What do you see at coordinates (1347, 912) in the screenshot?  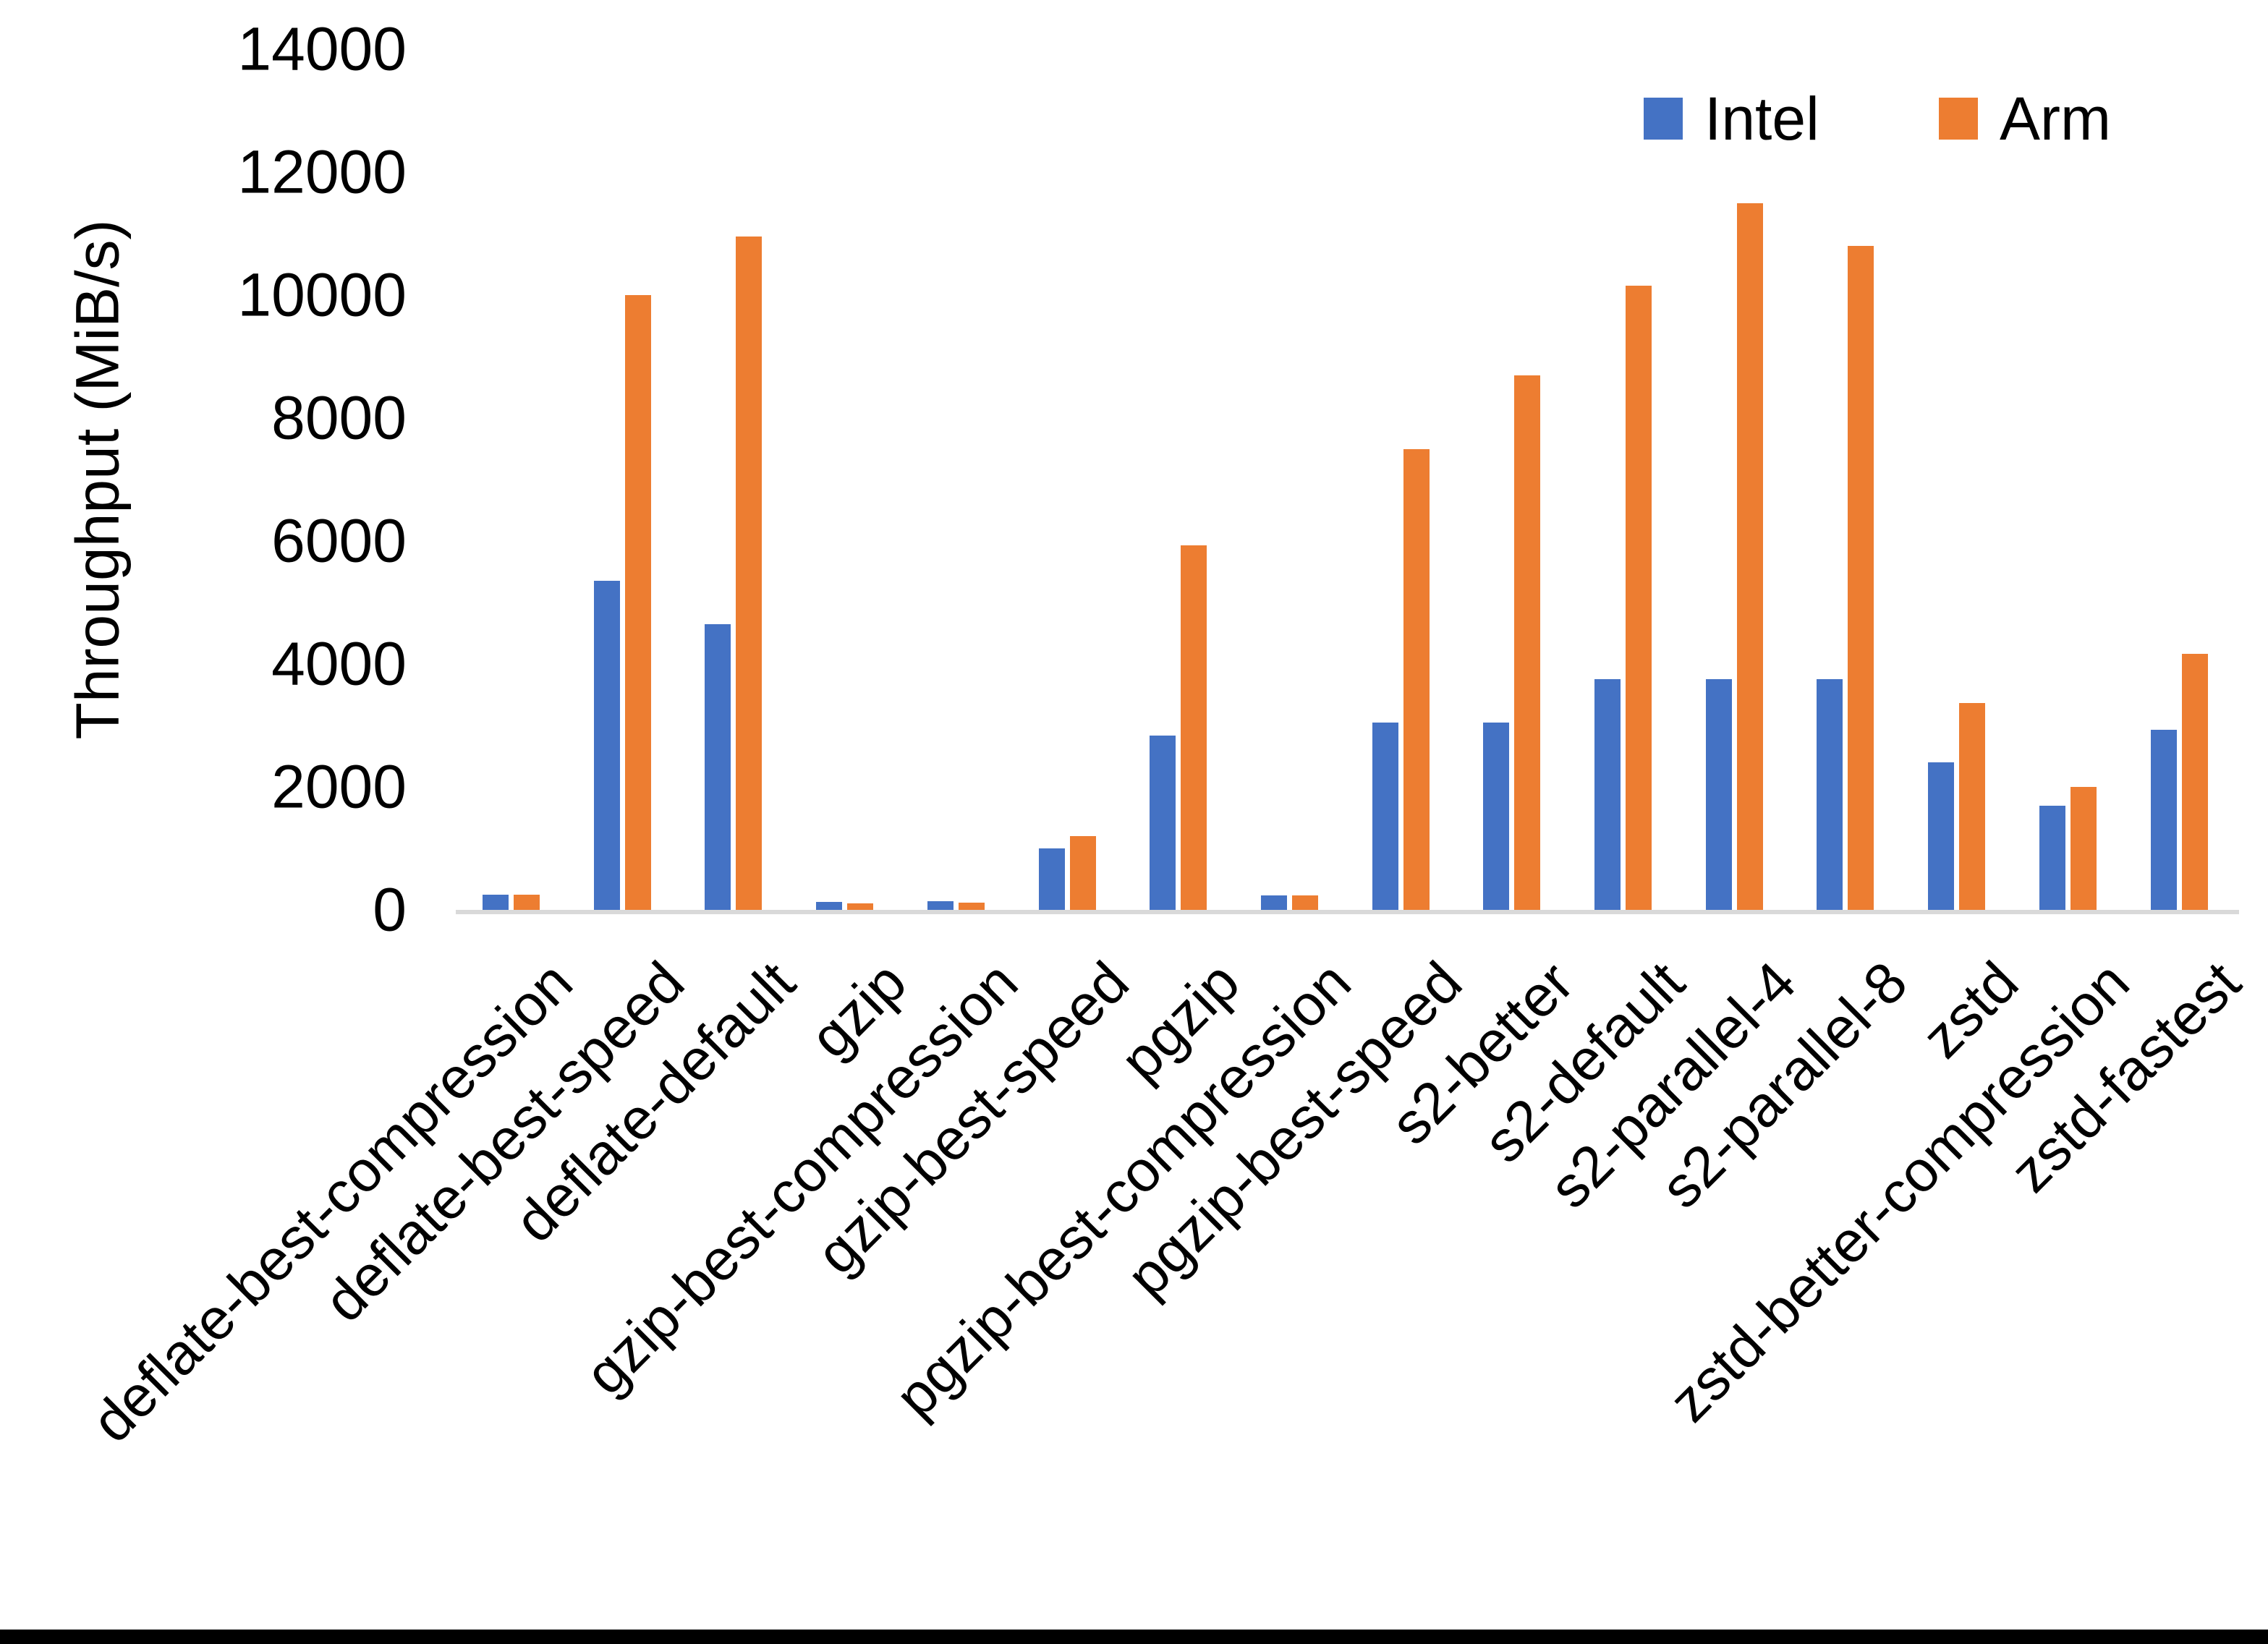 I see `x-axis-line` at bounding box center [1347, 912].